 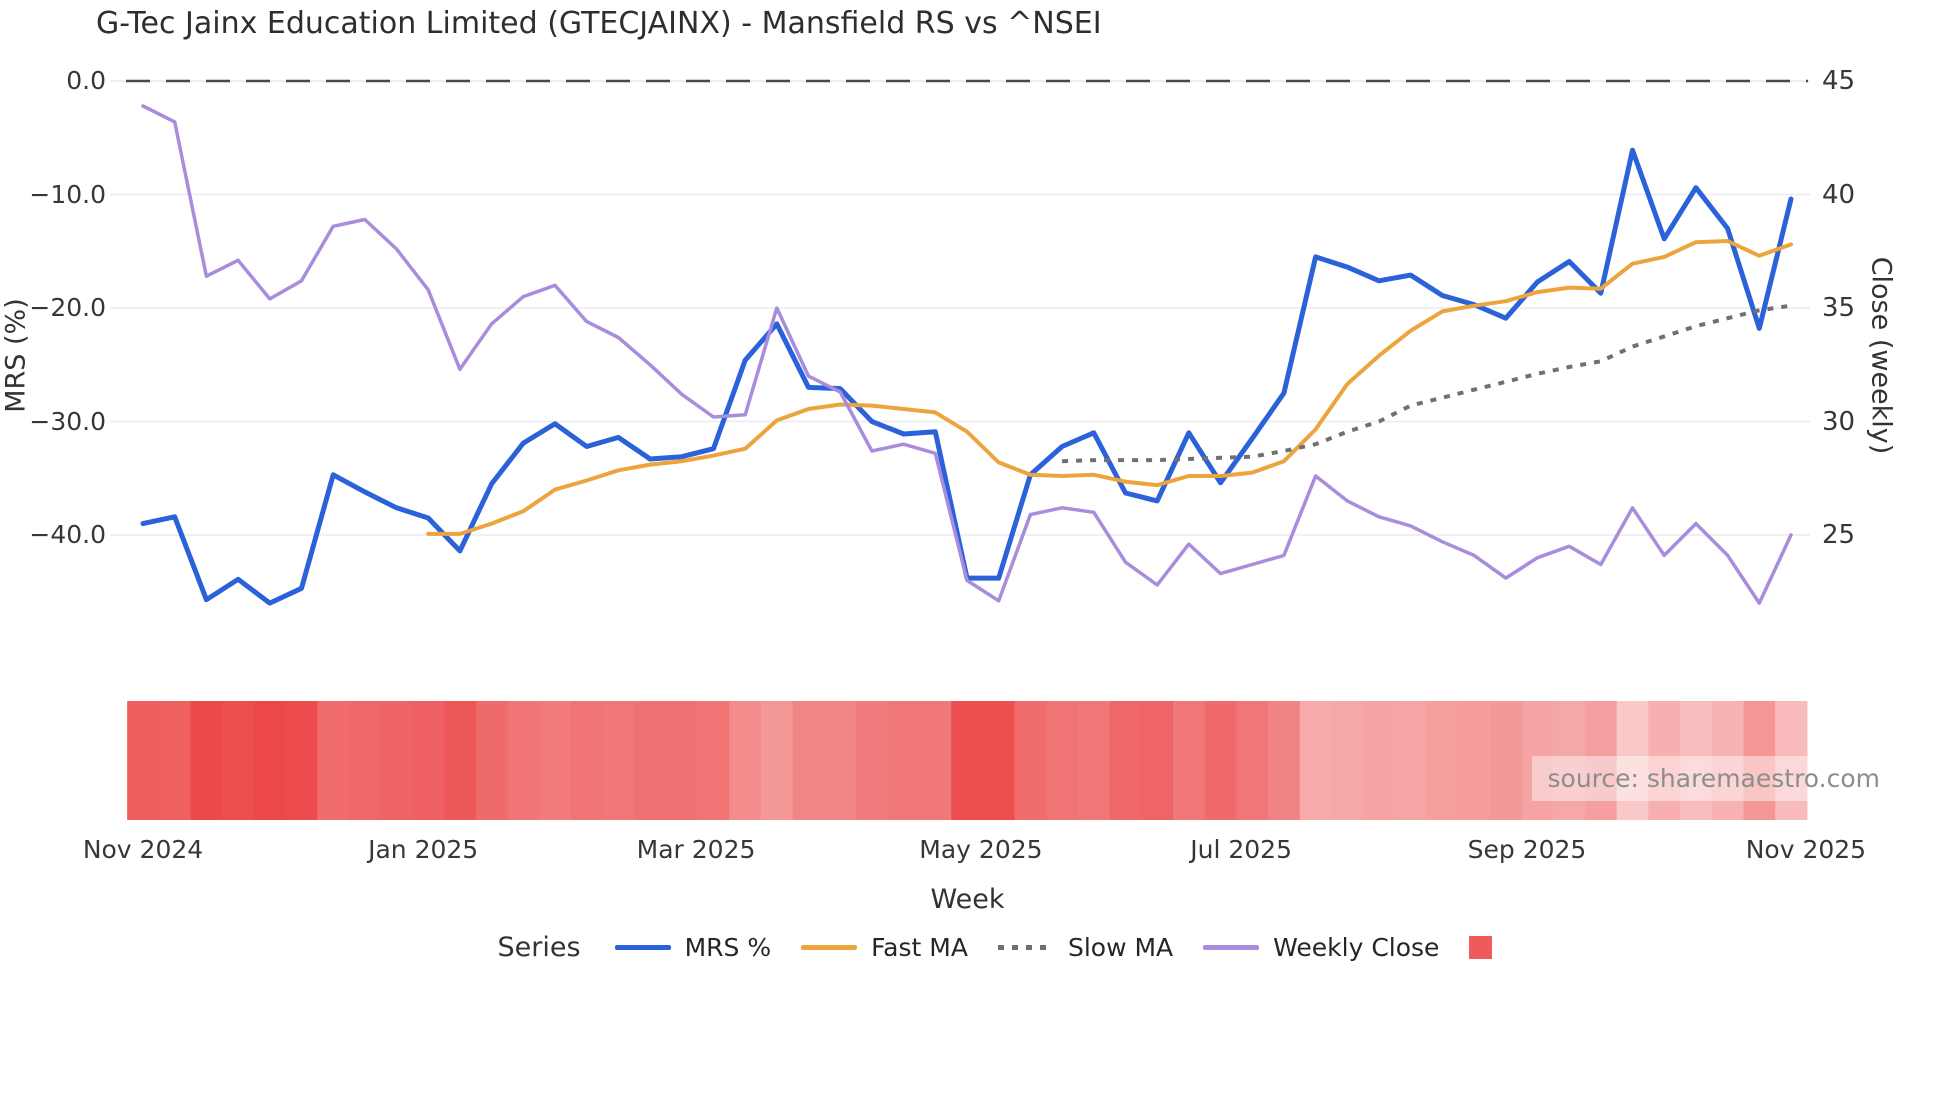 I want to click on left-tick-label: −20.0, so click(x=67, y=307).